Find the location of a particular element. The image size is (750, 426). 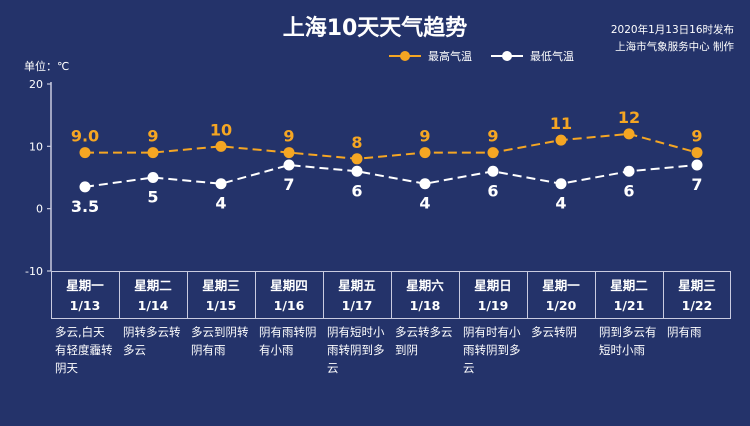

day-weather-desc: 多云转阴 is located at coordinates (554, 332).